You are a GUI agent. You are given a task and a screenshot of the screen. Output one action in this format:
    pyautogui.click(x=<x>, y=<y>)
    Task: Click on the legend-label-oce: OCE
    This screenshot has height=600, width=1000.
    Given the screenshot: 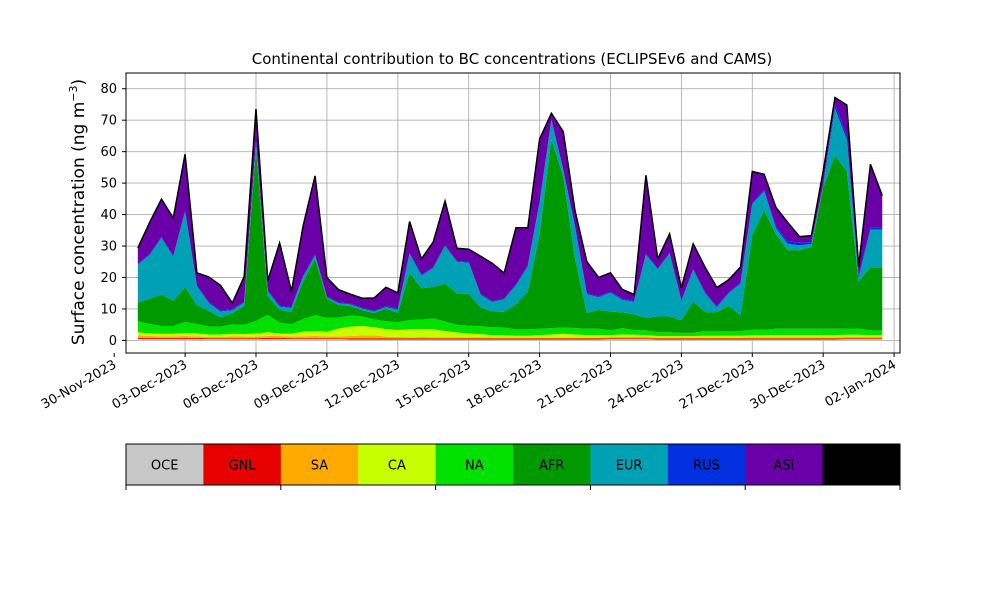 What is the action you would take?
    pyautogui.click(x=165, y=466)
    